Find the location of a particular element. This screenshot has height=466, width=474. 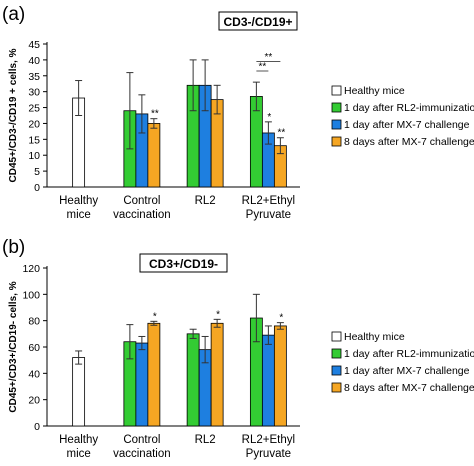

y-tick-label: 5 is located at coordinates (37, 172).